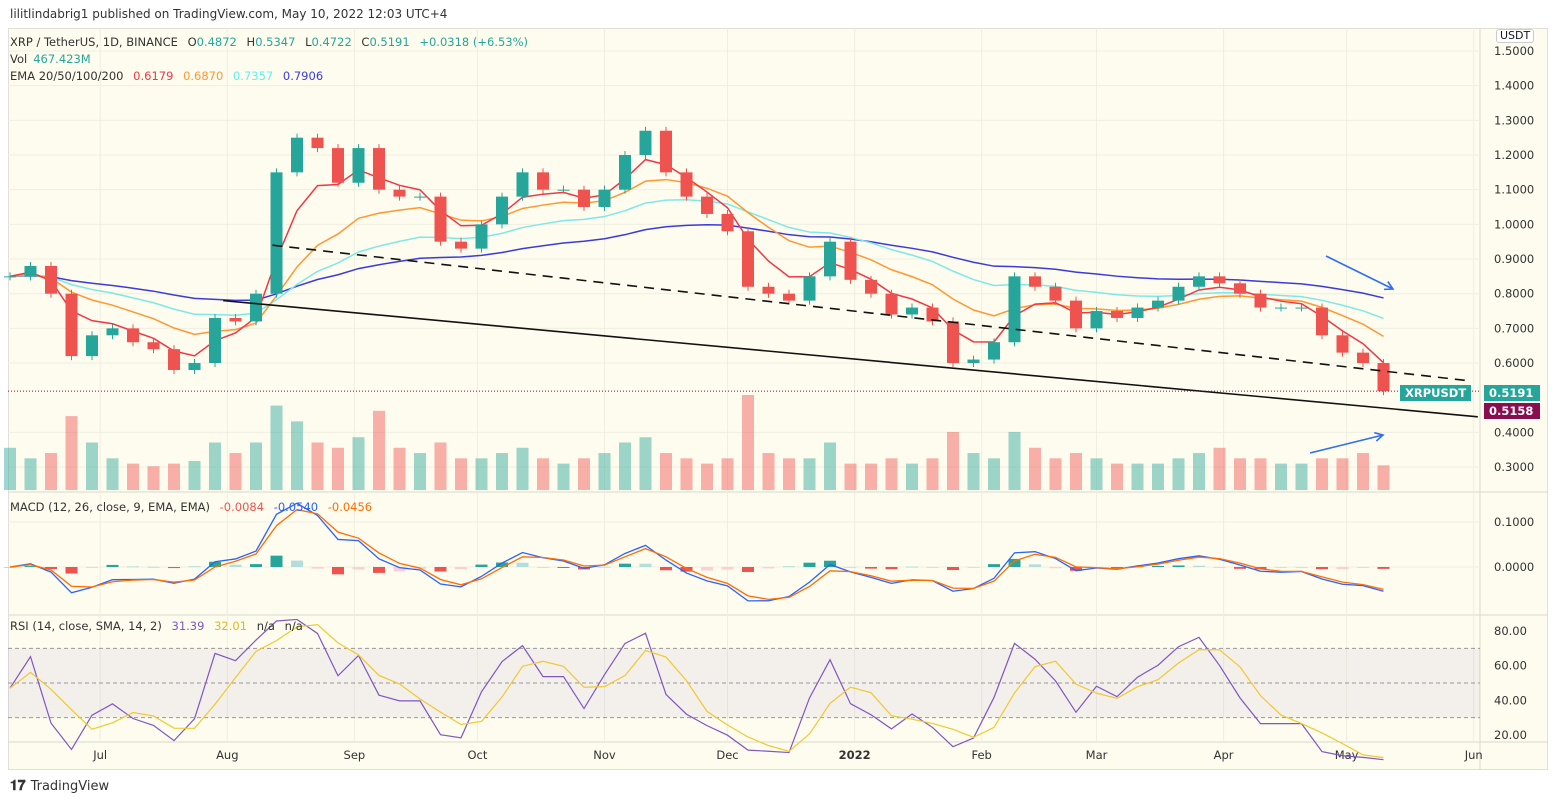  What do you see at coordinates (1515, 36) in the screenshot?
I see `currency-button: USDT` at bounding box center [1515, 36].